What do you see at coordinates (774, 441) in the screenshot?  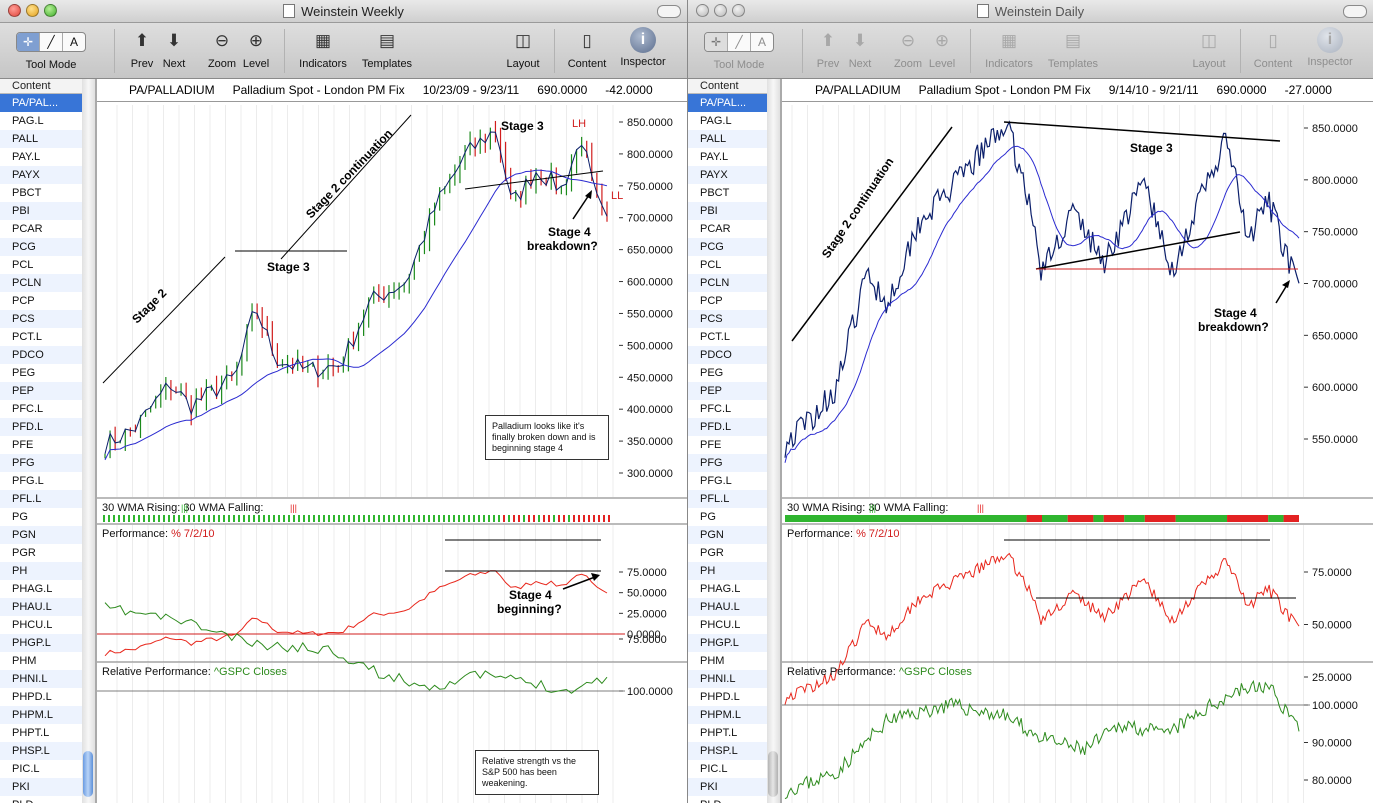 I see `daily-scrollbar` at bounding box center [774, 441].